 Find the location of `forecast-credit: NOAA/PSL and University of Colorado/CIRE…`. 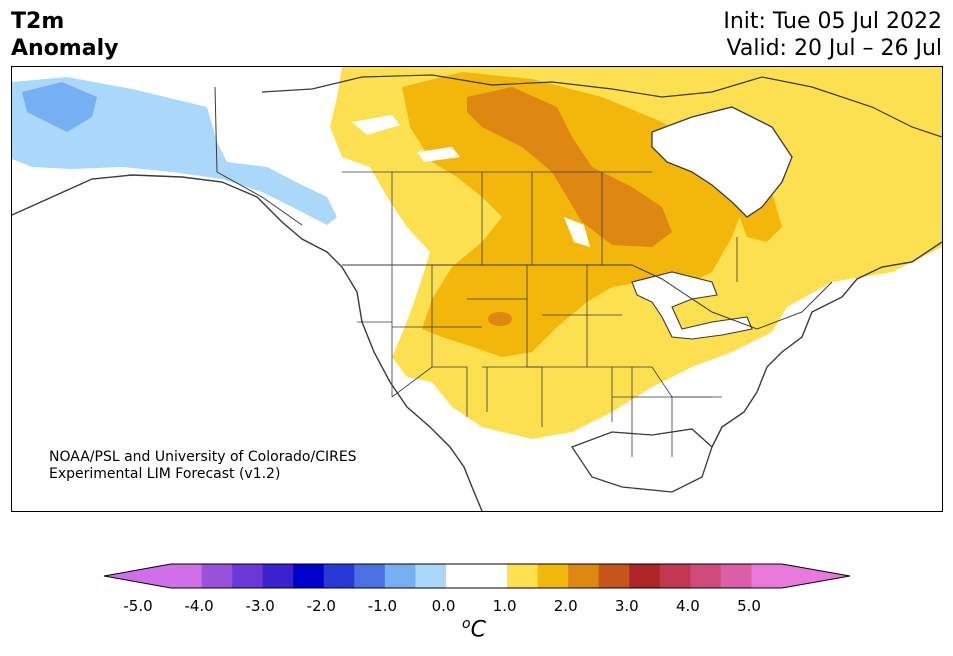

forecast-credit: NOAA/PSL and University of Colorado/CIRE… is located at coordinates (203, 466).